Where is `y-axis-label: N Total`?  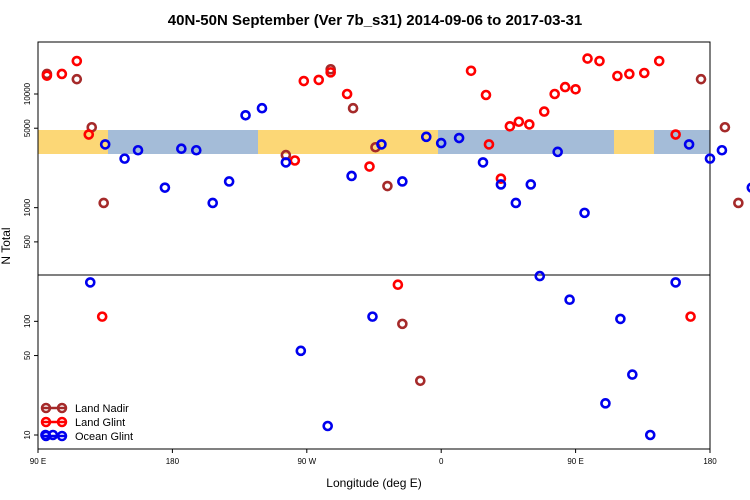 y-axis-label: N Total is located at coordinates (6, 245).